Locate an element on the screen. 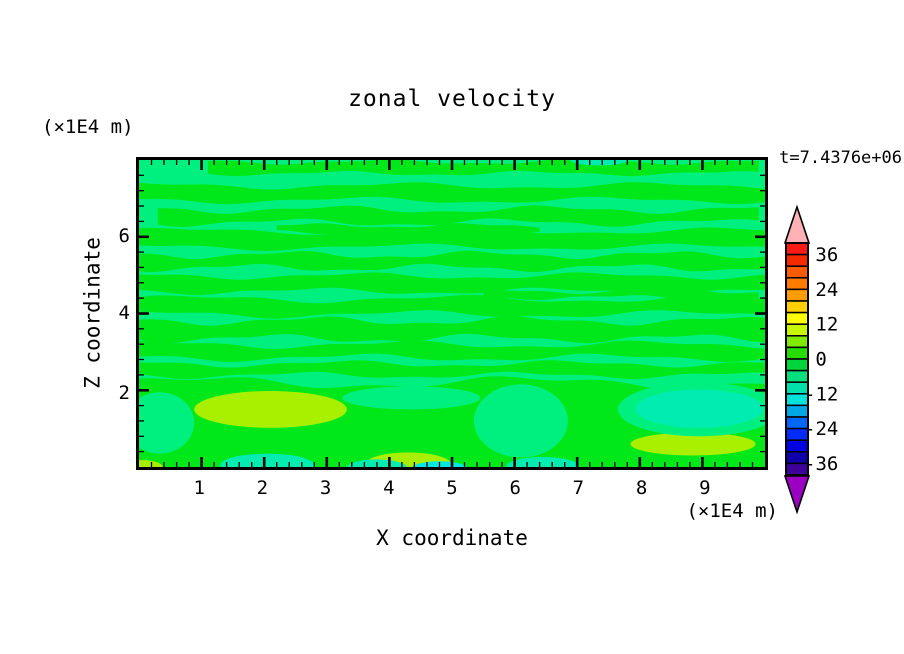  time-annotation: t=7.4376e+06 is located at coordinates (840, 158).